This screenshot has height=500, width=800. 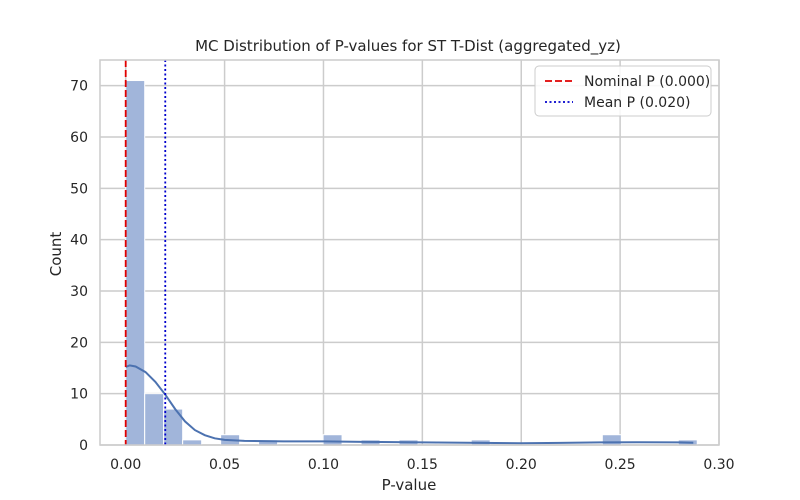 I want to click on y-tick-label: 0, so click(x=83, y=446).